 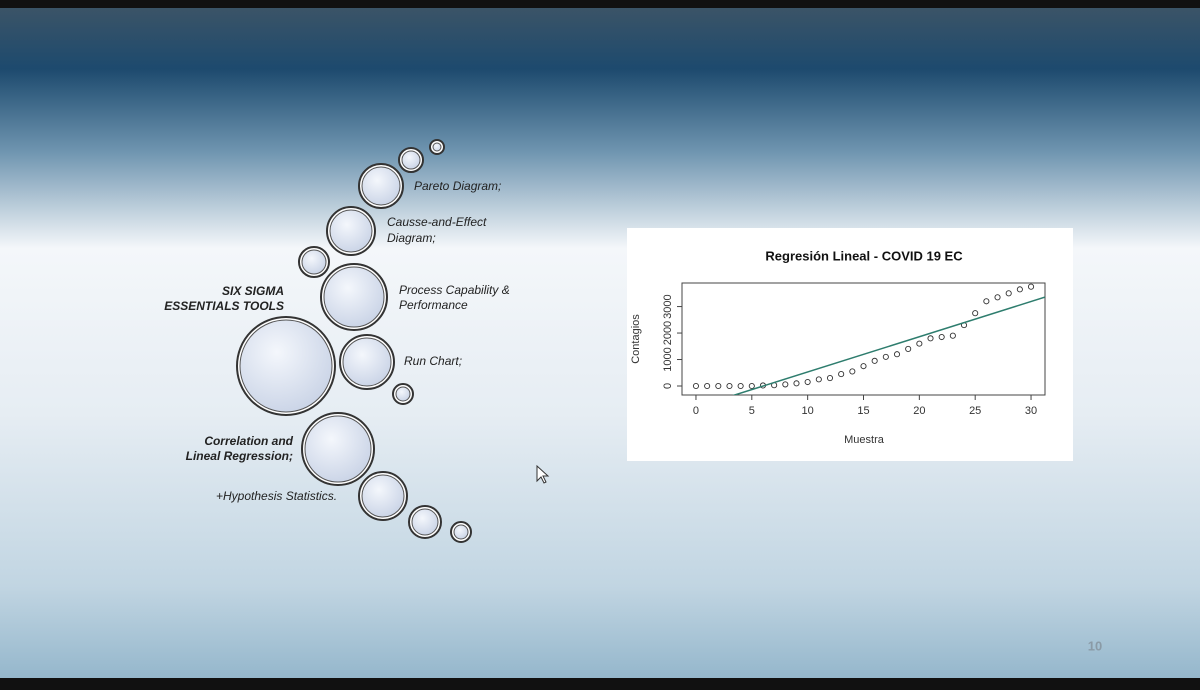 I want to click on item: Process Capability &, so click(x=454, y=290).